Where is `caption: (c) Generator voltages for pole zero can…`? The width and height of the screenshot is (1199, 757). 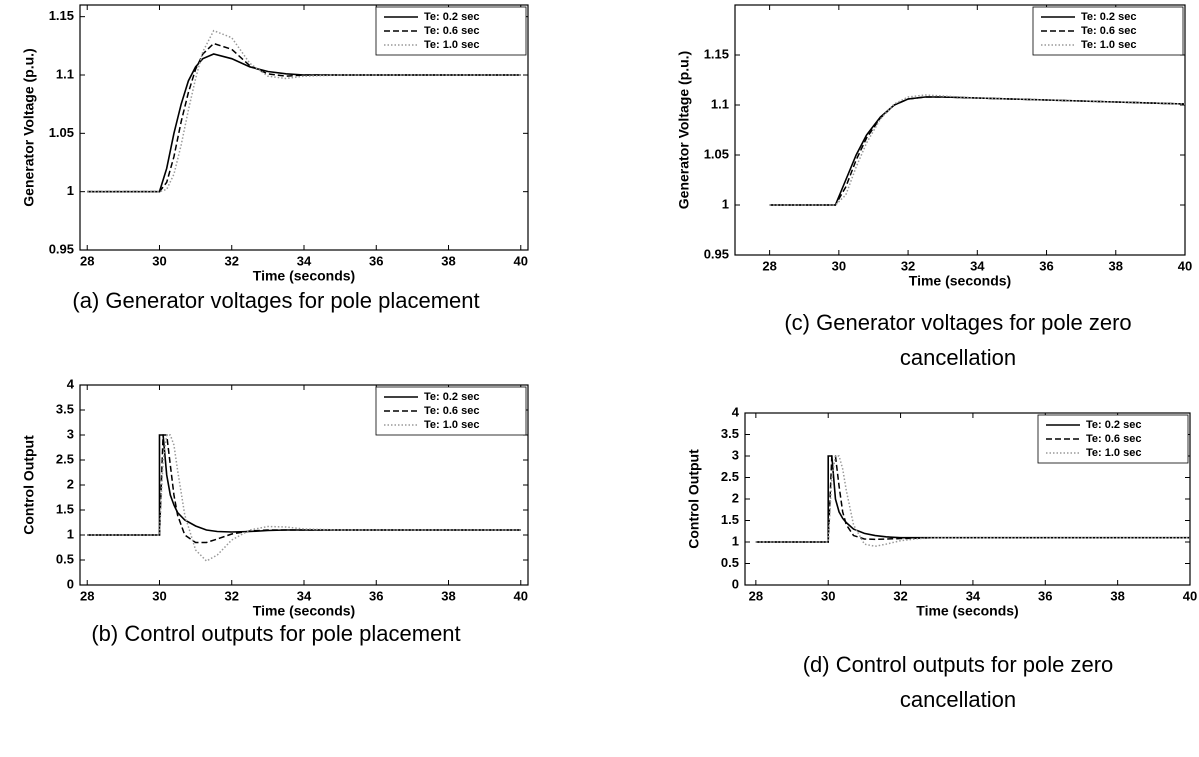
caption: (c) Generator voltages for pole zero can… is located at coordinates (958, 340).